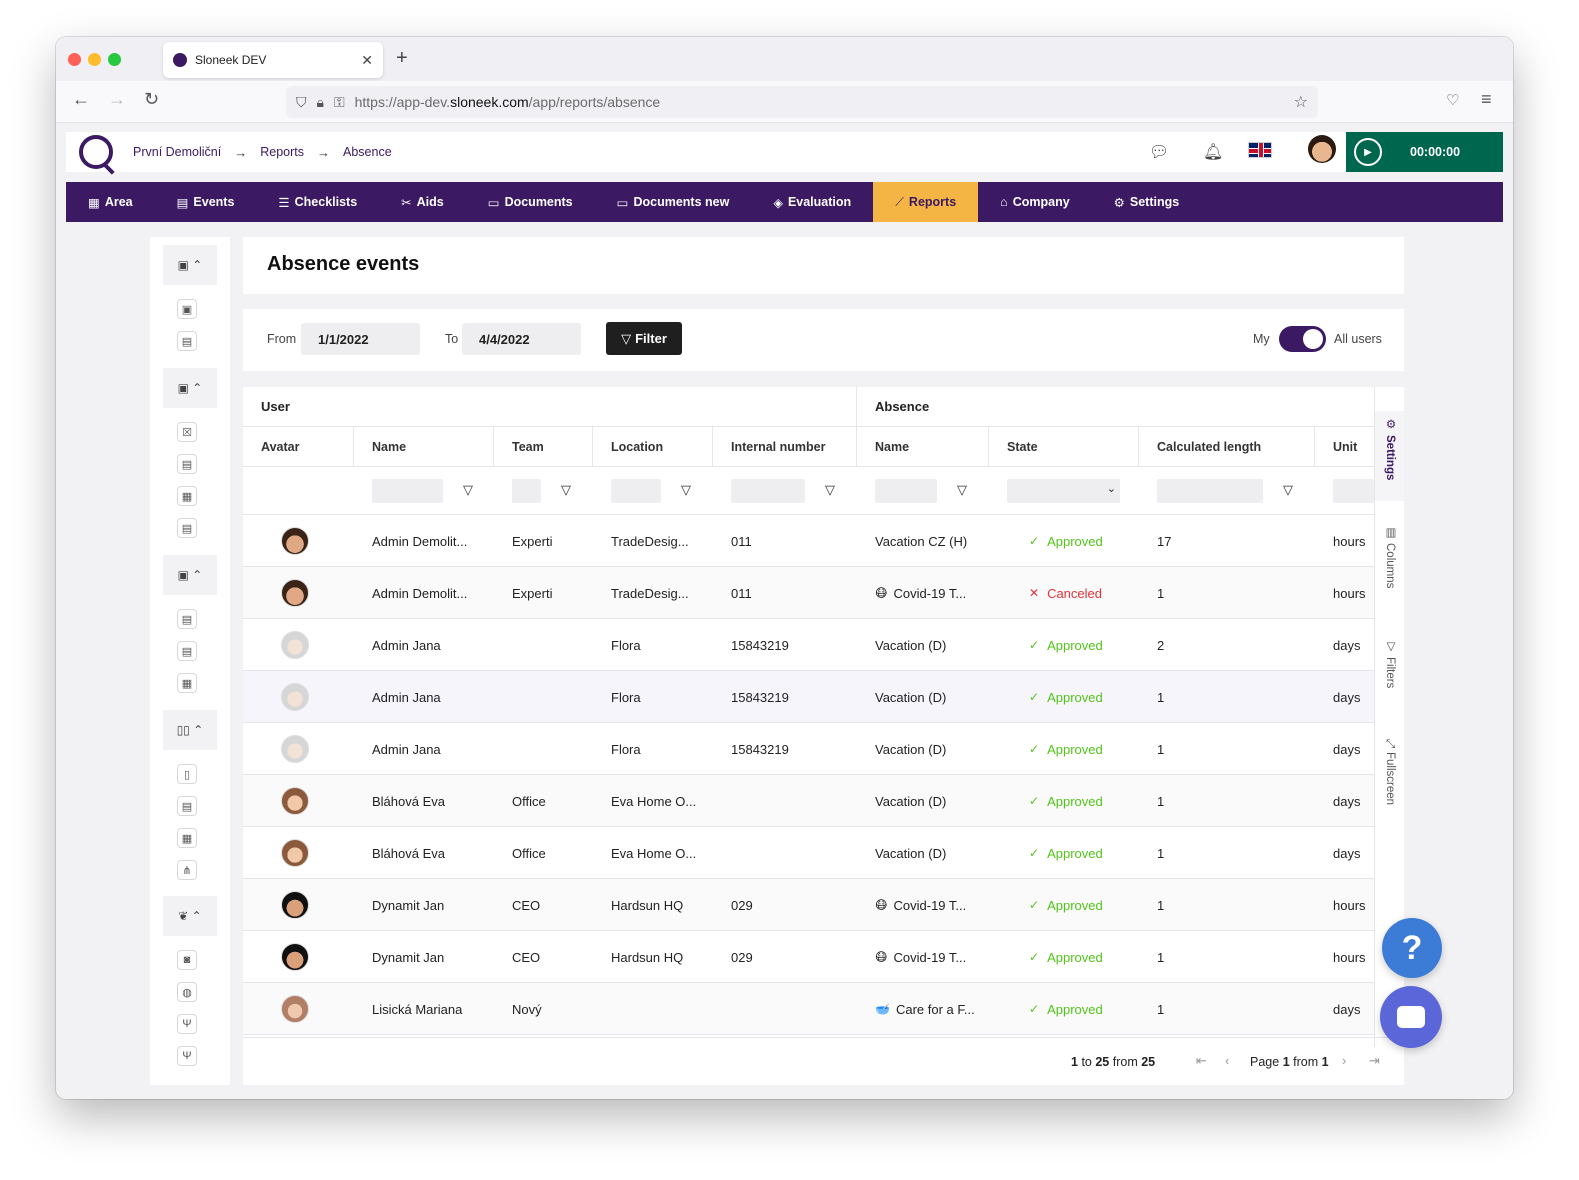 The image size is (1579, 1180). What do you see at coordinates (424, 447) in the screenshot?
I see `col-header-name: Name` at bounding box center [424, 447].